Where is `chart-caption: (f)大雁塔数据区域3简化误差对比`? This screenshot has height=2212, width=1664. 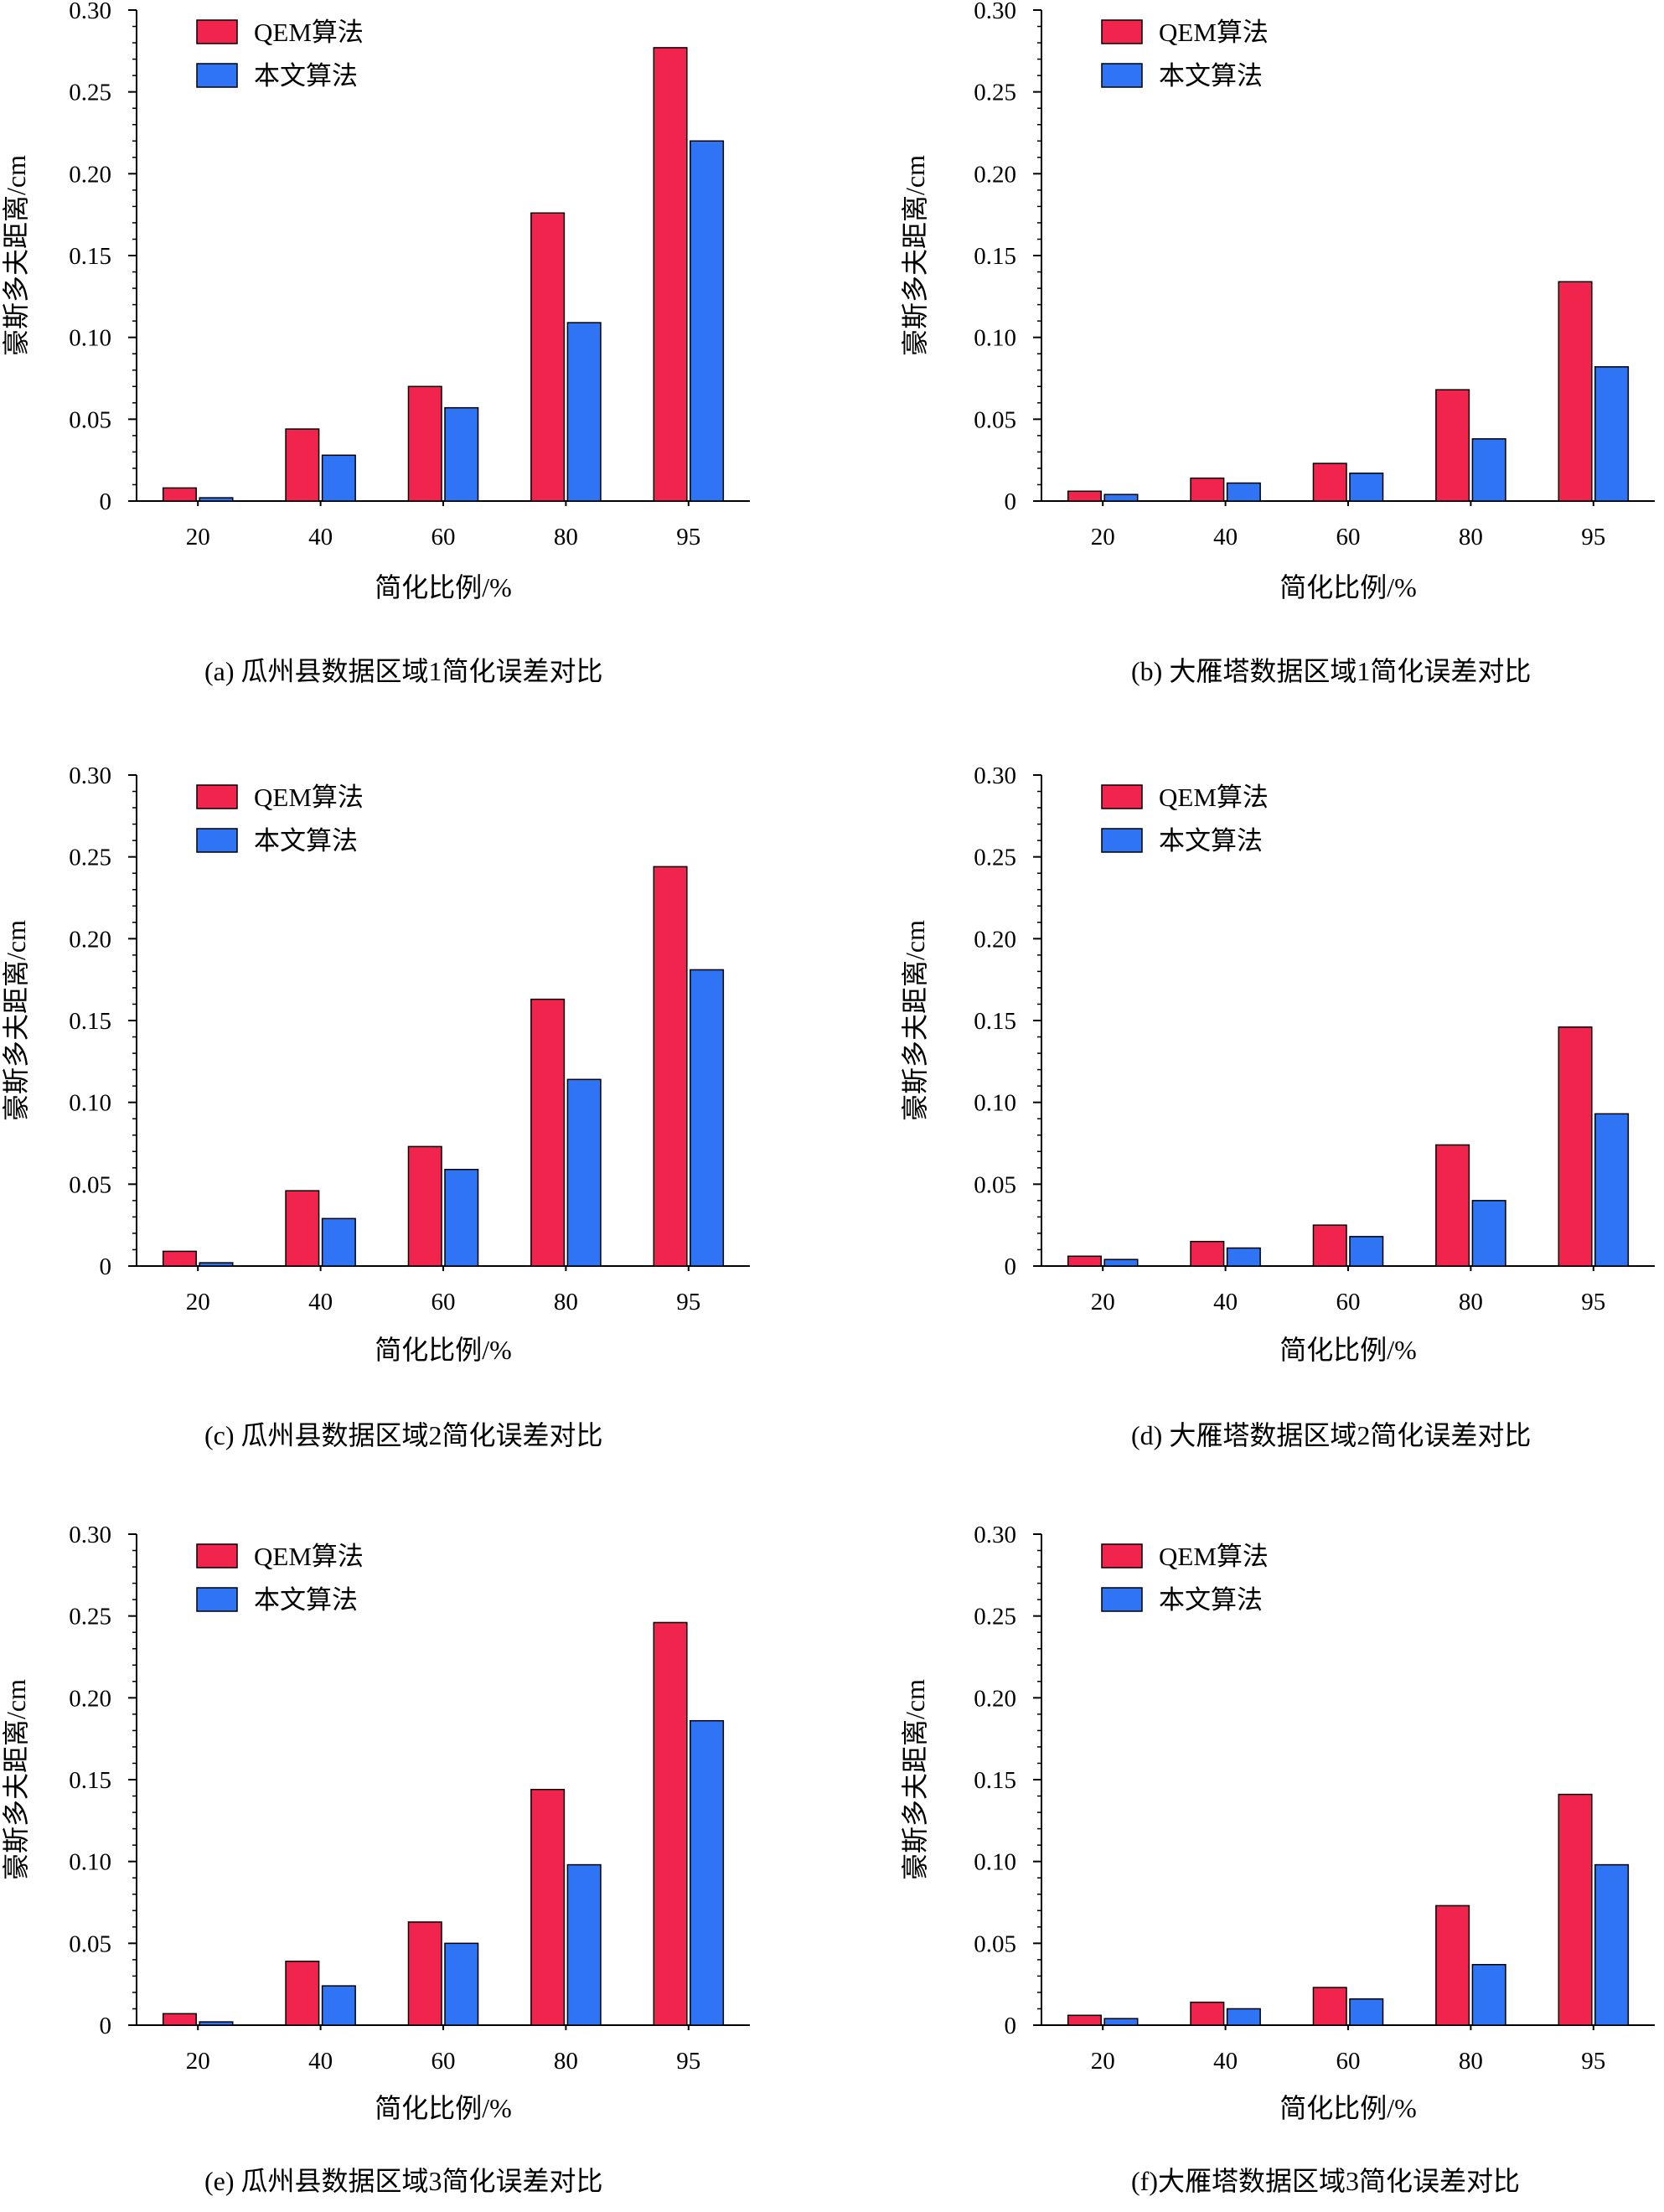
chart-caption: (f)大雁塔数据区域3简化误差对比 is located at coordinates (1326, 2181).